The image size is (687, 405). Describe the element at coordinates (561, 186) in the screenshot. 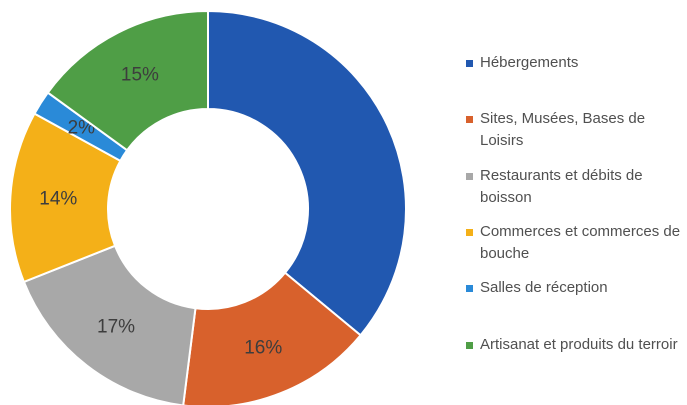

I see `legend-label: Restaurants et débits de boisson` at that location.